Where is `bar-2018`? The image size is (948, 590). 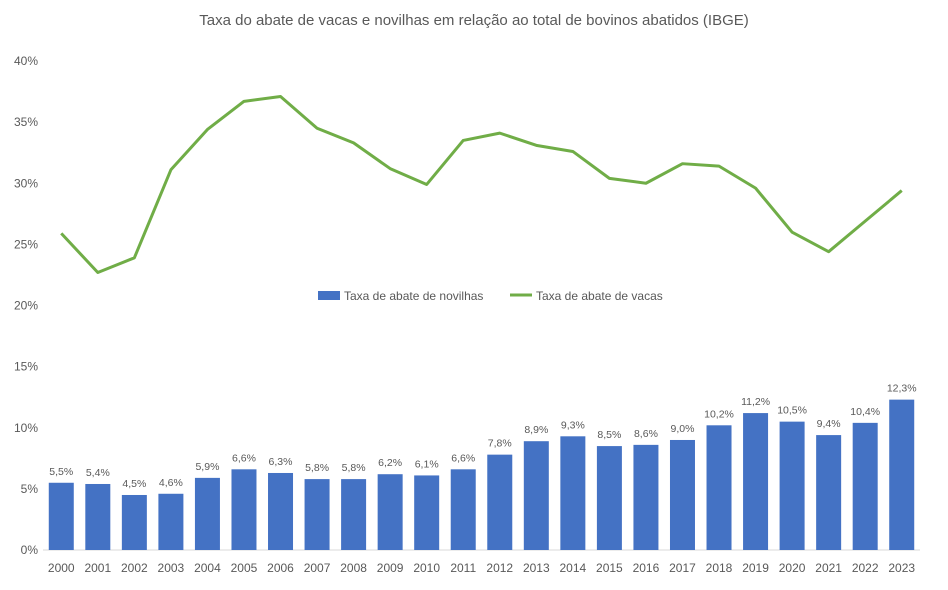
bar-2018 is located at coordinates (719, 487).